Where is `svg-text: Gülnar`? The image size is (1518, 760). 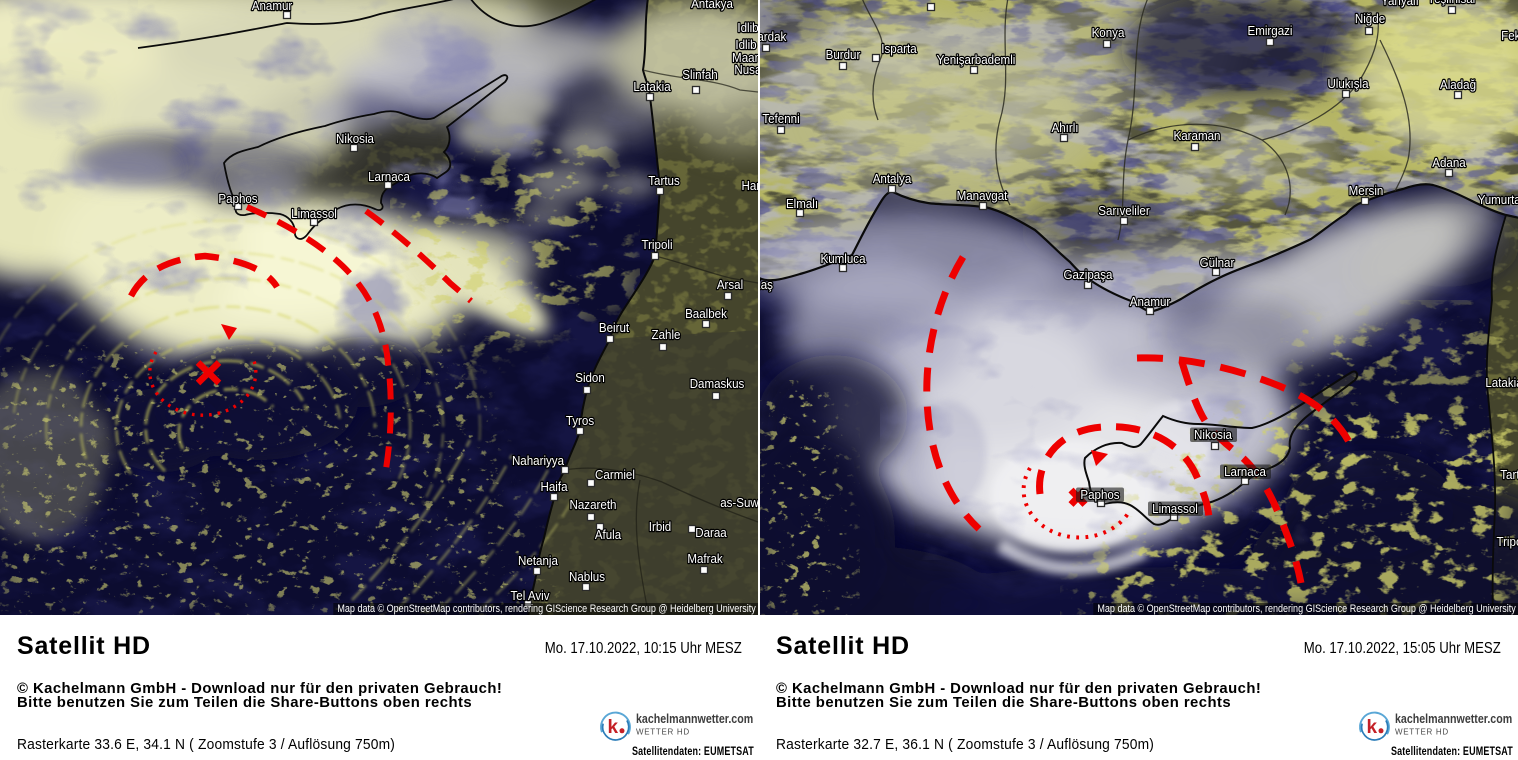
svg-text: Gülnar is located at coordinates (1217, 262).